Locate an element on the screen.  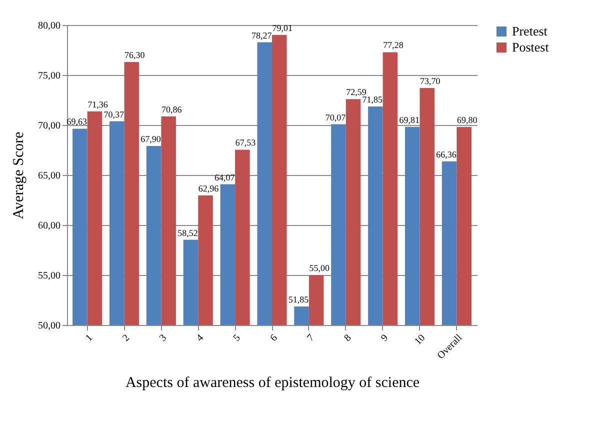
y-tick-label: 55,00 is located at coordinates (49, 276).